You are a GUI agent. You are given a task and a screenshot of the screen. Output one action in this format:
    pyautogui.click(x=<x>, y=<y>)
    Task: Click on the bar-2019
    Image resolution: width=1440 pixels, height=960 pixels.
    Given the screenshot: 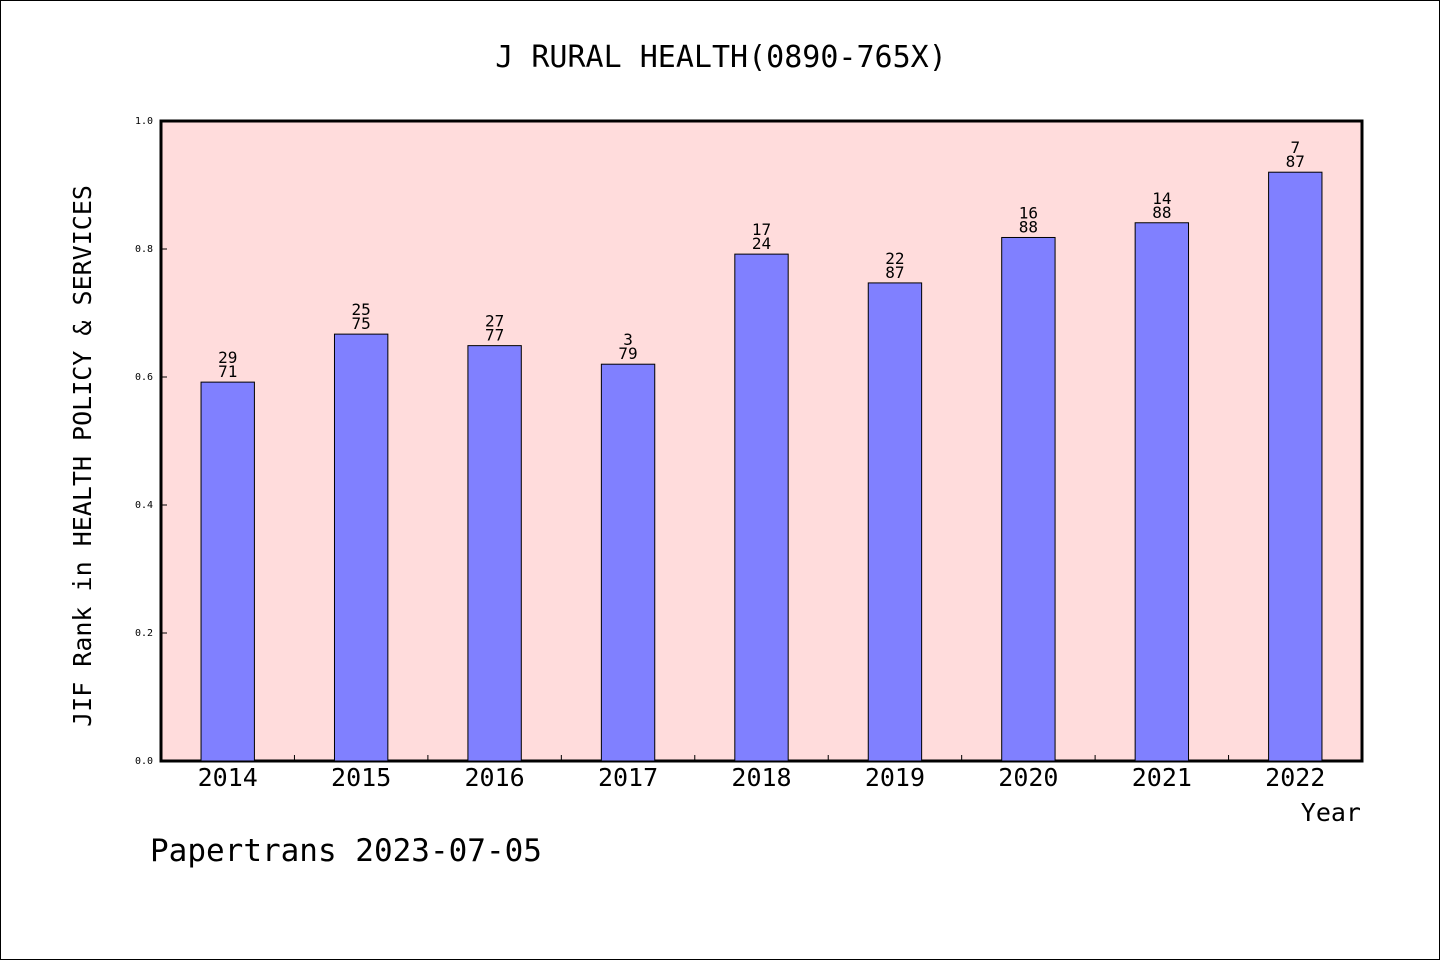 What is the action you would take?
    pyautogui.click(x=895, y=522)
    